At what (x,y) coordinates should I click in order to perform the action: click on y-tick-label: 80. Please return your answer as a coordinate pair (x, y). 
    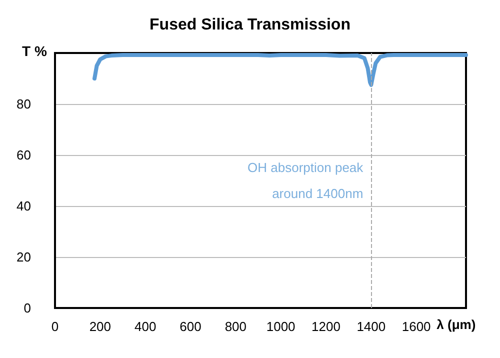
    Looking at the image, I should click on (23, 104).